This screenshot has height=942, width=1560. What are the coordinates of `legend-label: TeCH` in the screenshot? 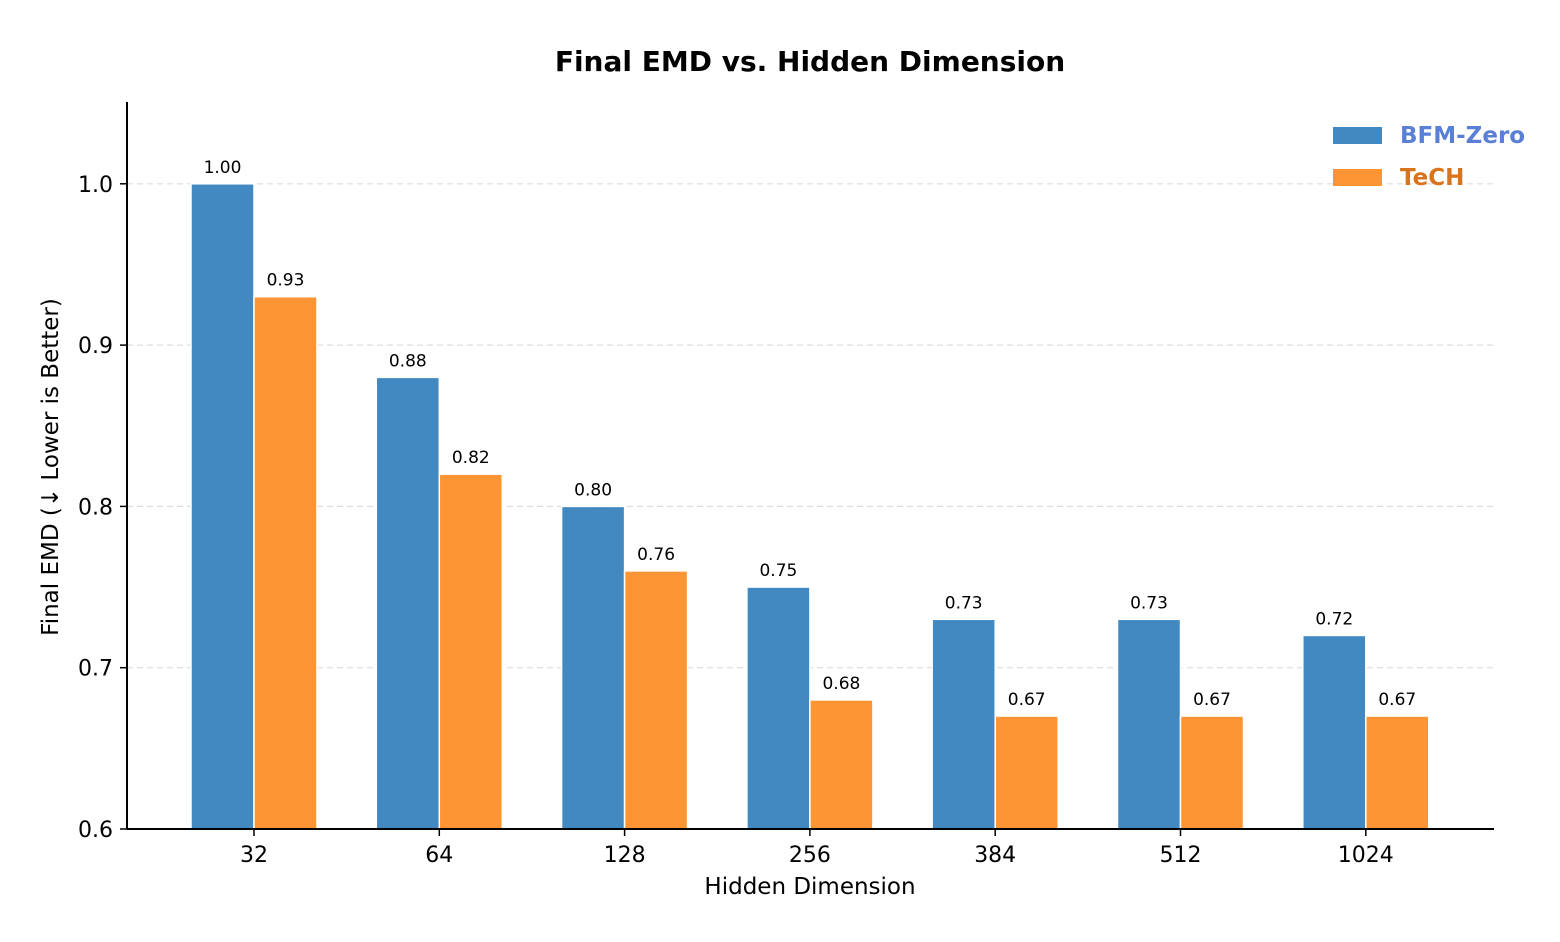 It's located at (1432, 178).